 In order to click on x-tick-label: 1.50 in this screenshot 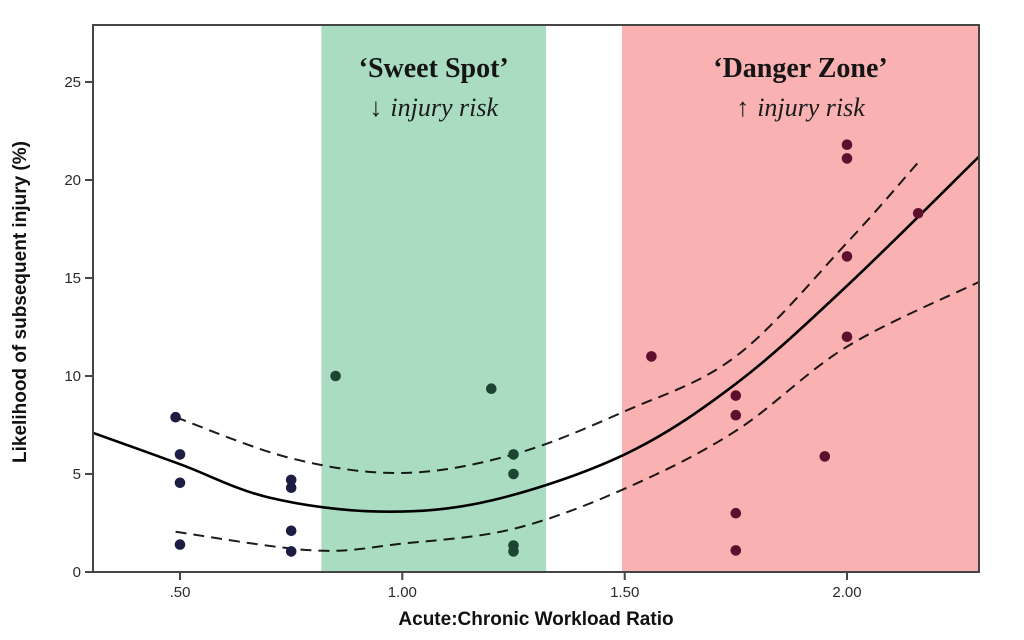, I will do `click(624, 592)`.